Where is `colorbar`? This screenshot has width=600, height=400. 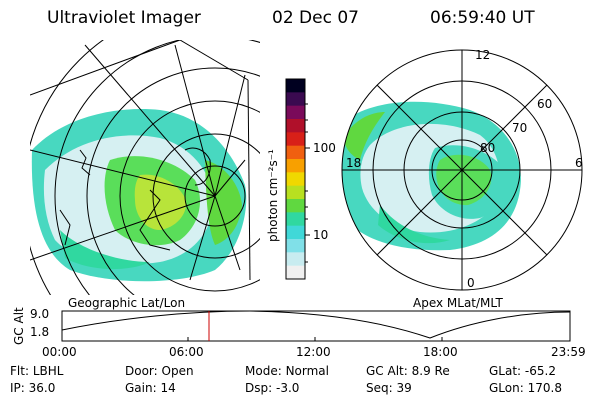
colorbar is located at coordinates (295, 179).